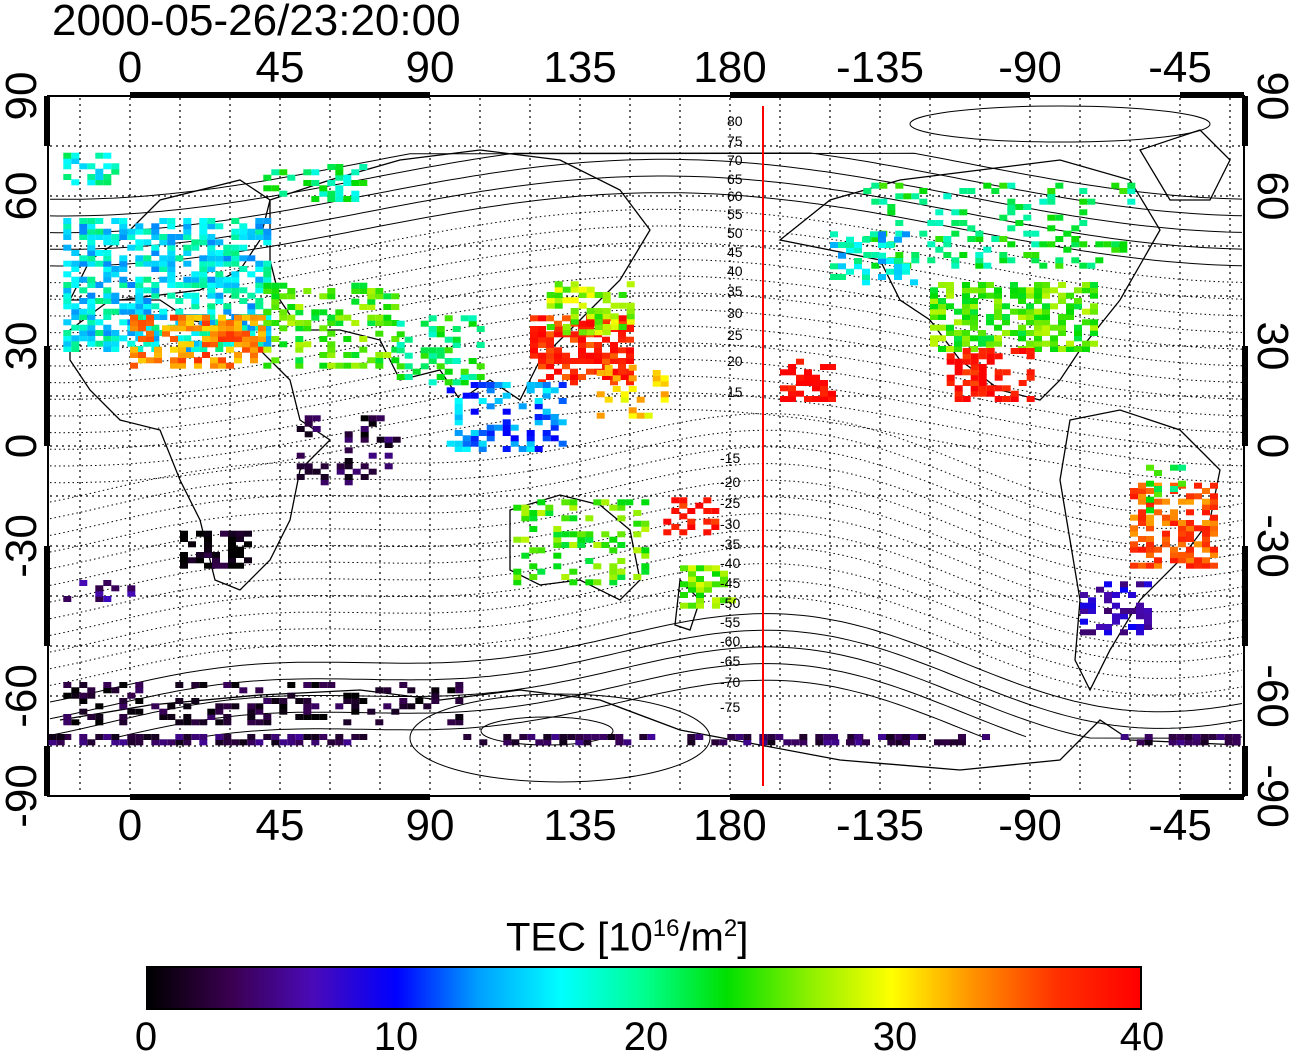 The width and height of the screenshot is (1292, 1059). What do you see at coordinates (730, 603) in the screenshot?
I see `contour-label: -50` at bounding box center [730, 603].